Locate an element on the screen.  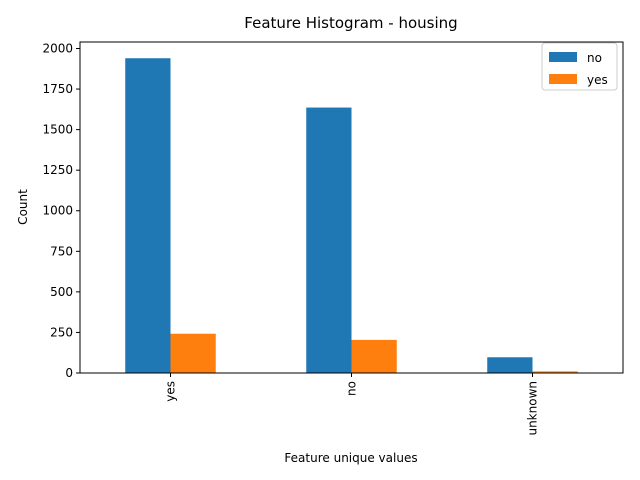
y-tick-label: 750 is located at coordinates (61, 251).